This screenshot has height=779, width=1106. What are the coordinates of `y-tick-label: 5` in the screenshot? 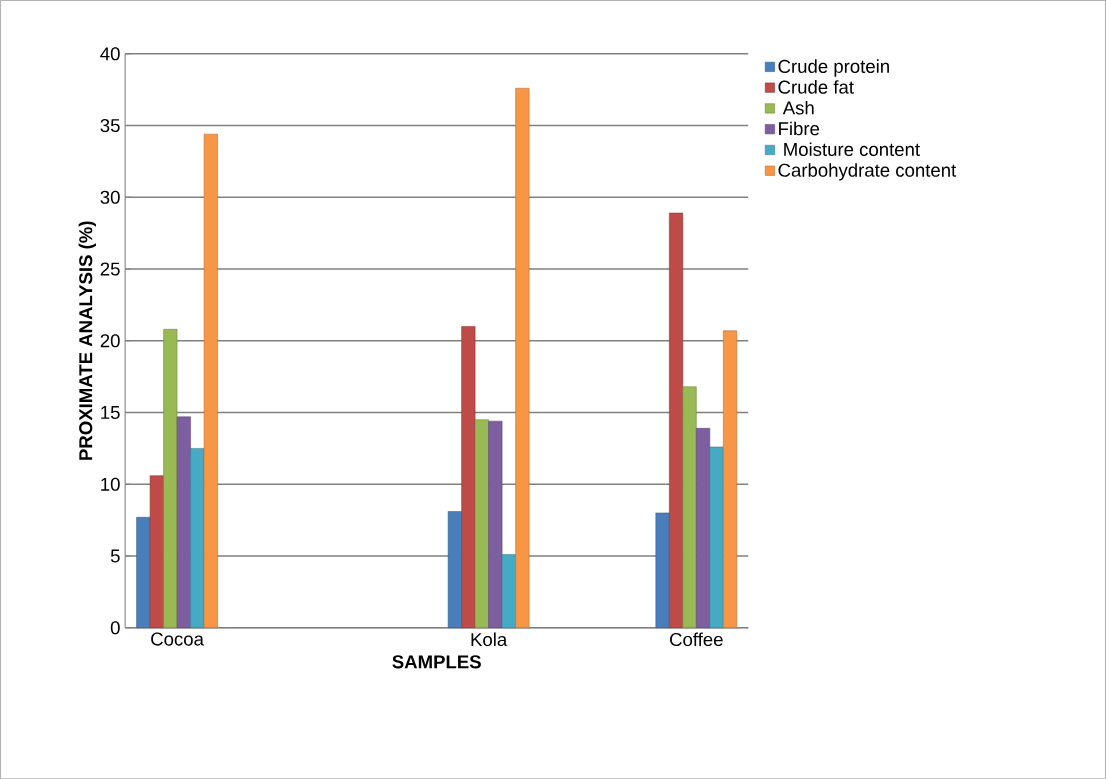 It's located at (115, 556).